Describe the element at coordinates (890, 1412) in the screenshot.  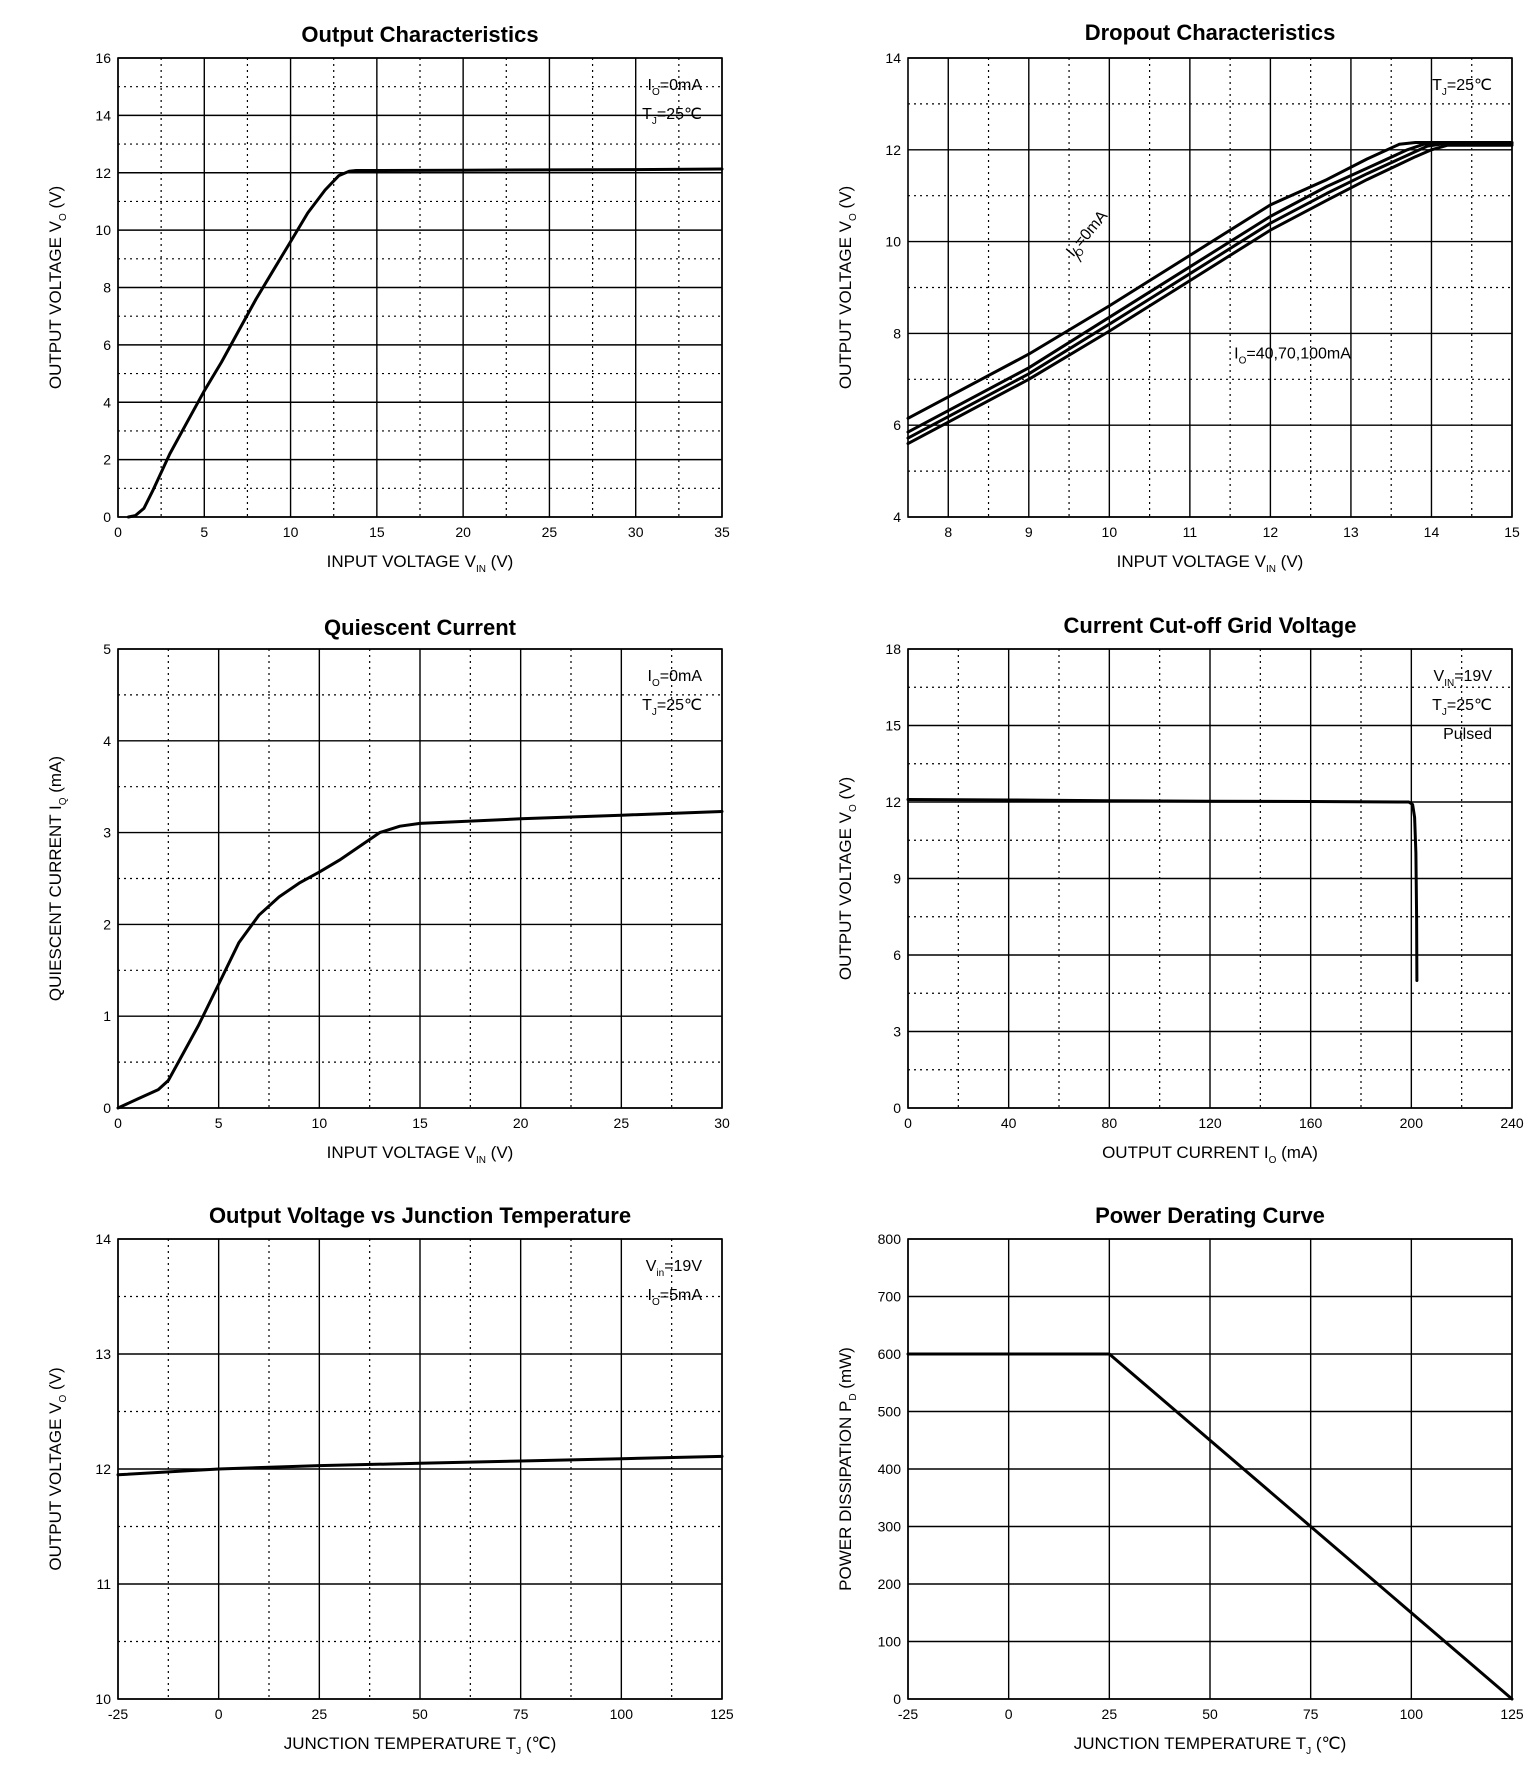
I see `y-tick-label: 500` at that location.